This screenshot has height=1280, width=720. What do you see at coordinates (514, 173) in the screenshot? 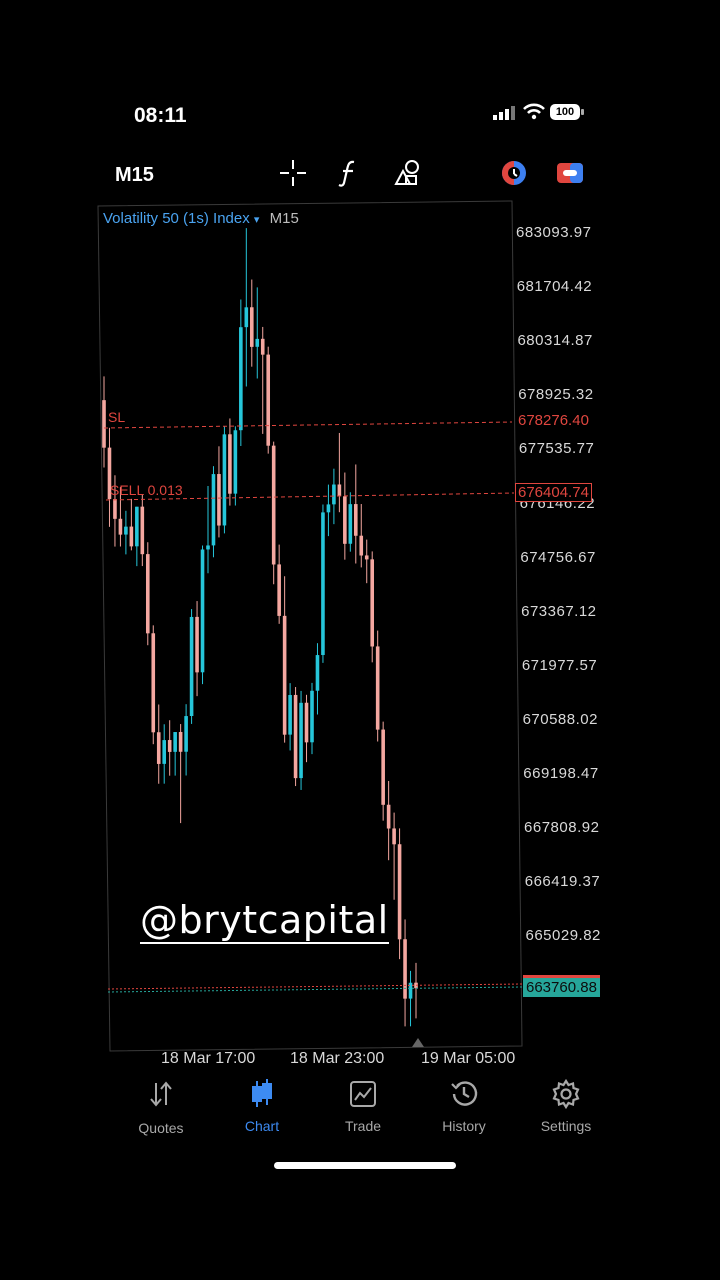
I see `one-click-trading-icon` at bounding box center [514, 173].